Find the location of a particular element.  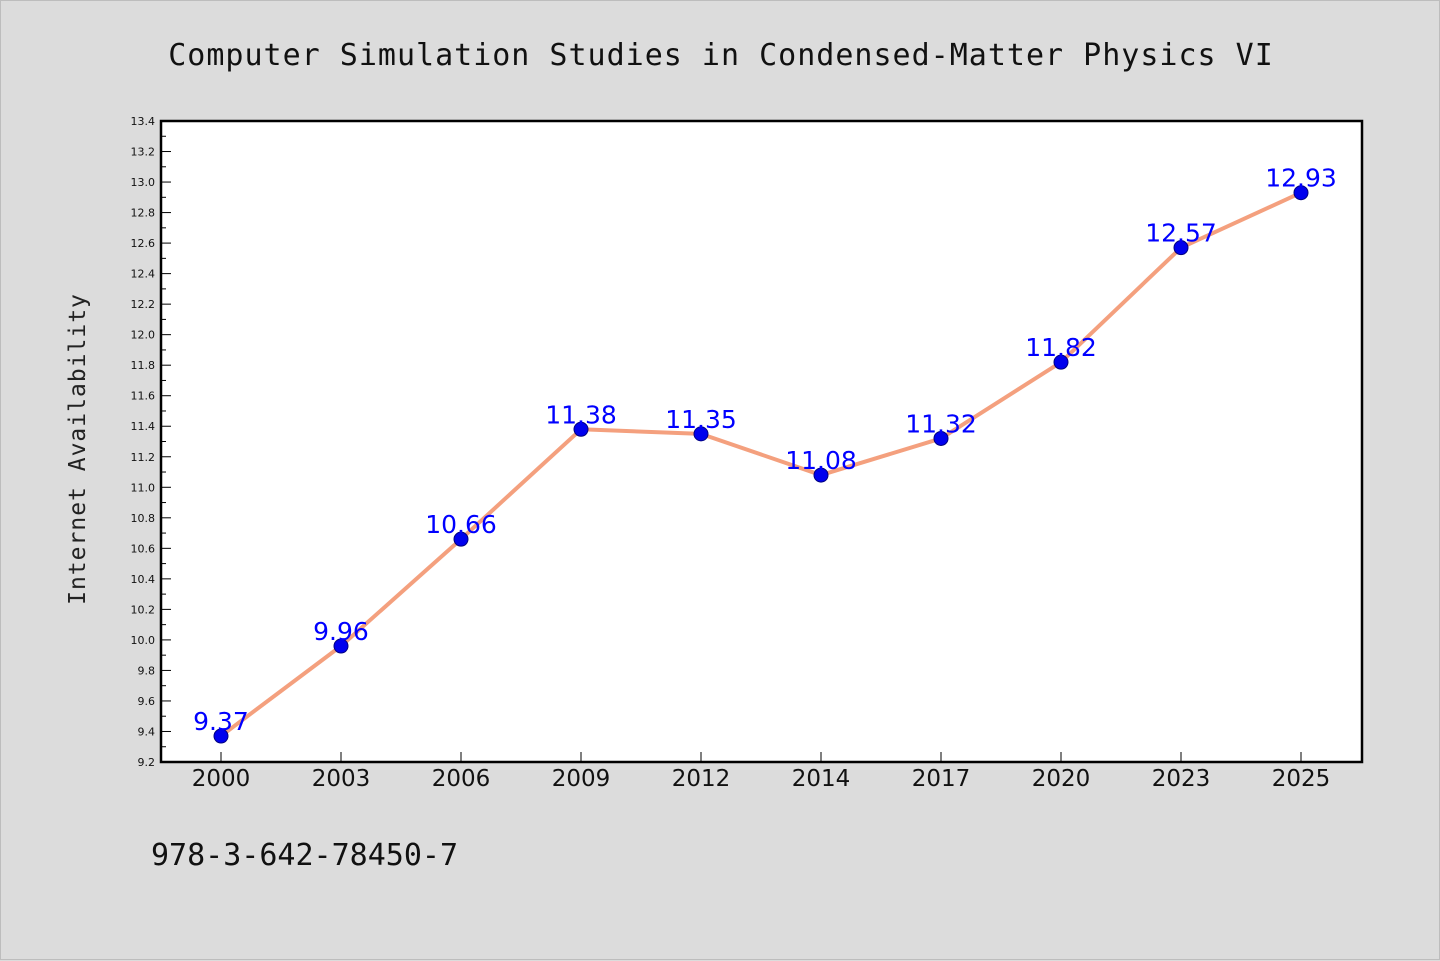

data-label: 10.66 is located at coordinates (461, 524).